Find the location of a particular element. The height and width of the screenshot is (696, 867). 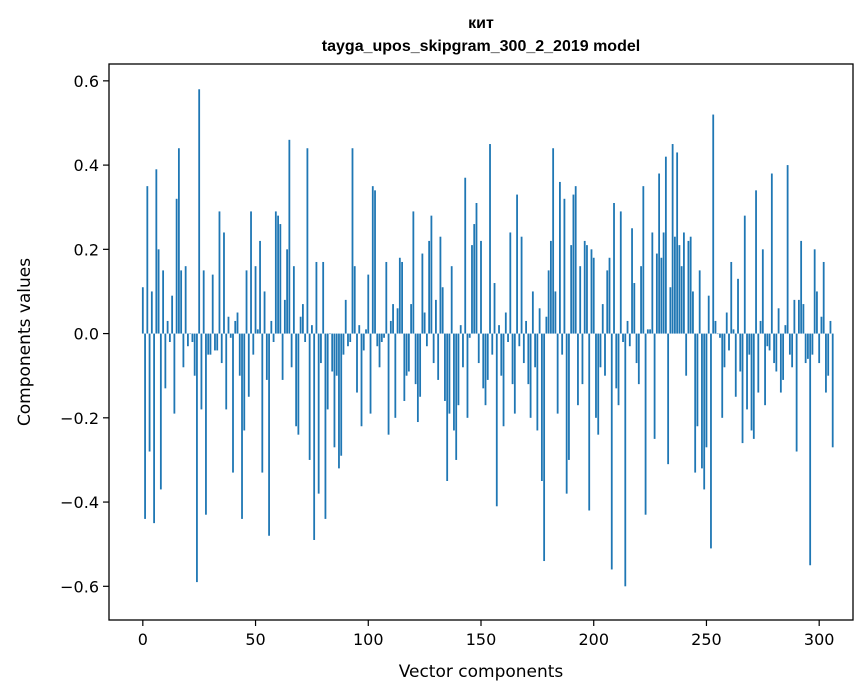

x-tick-label: 300 is located at coordinates (819, 639).